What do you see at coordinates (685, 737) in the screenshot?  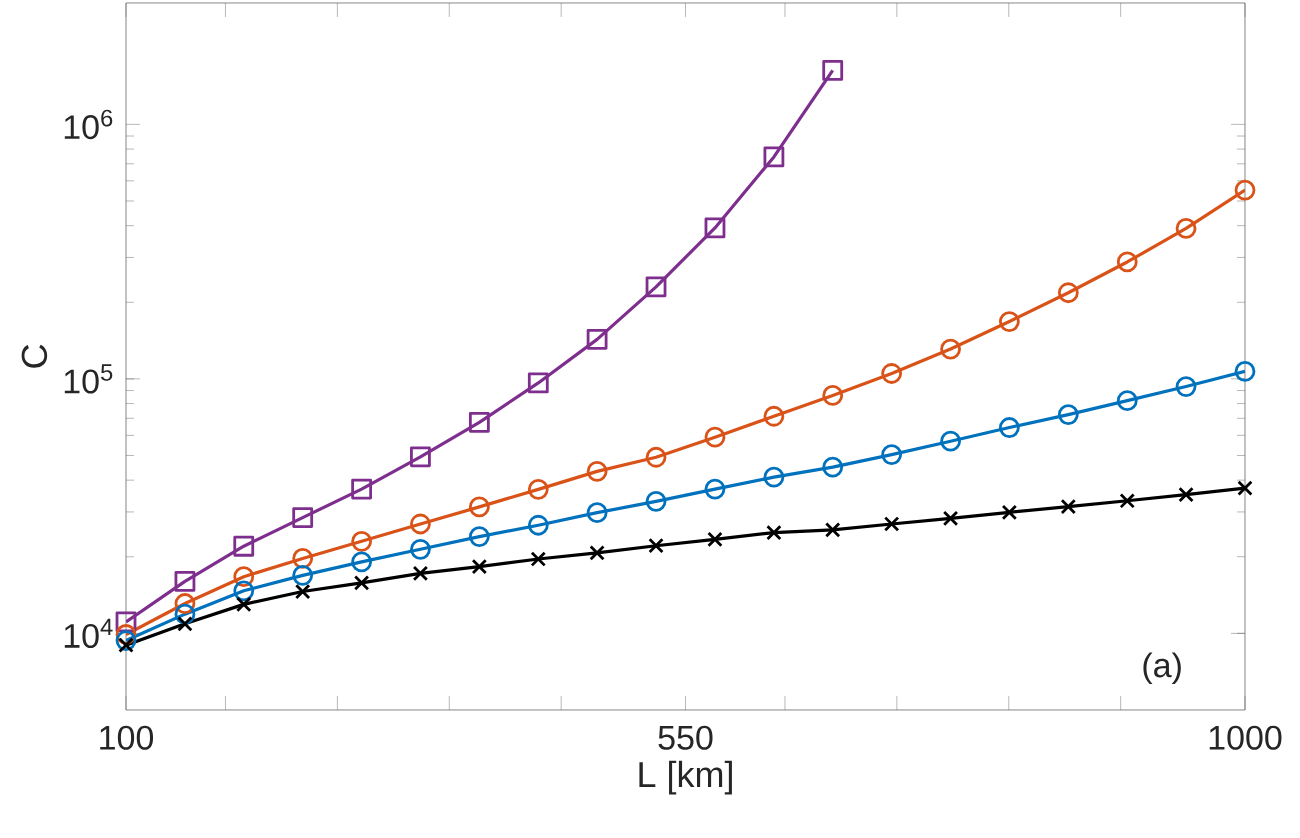 I see `x-tick-label: 550` at bounding box center [685, 737].